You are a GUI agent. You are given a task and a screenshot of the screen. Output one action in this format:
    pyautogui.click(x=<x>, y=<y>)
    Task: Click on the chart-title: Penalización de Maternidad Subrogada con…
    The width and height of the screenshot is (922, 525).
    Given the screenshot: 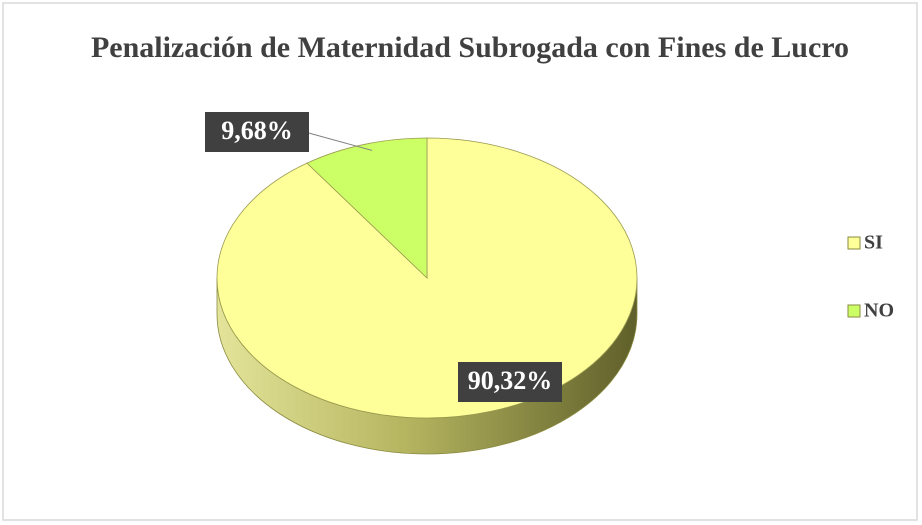 What is the action you would take?
    pyautogui.click(x=470, y=47)
    